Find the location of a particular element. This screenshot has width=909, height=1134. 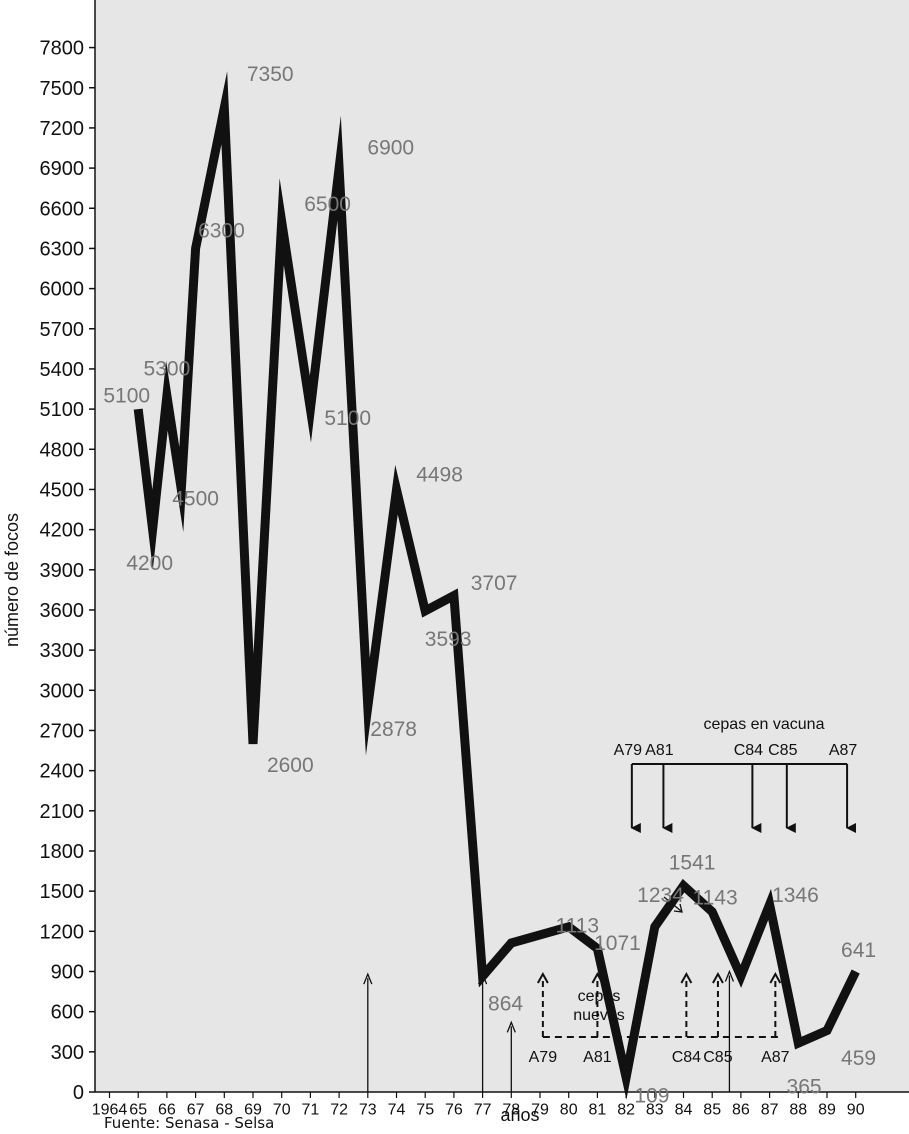

y-tick-label: 4200 is located at coordinates (62, 531).